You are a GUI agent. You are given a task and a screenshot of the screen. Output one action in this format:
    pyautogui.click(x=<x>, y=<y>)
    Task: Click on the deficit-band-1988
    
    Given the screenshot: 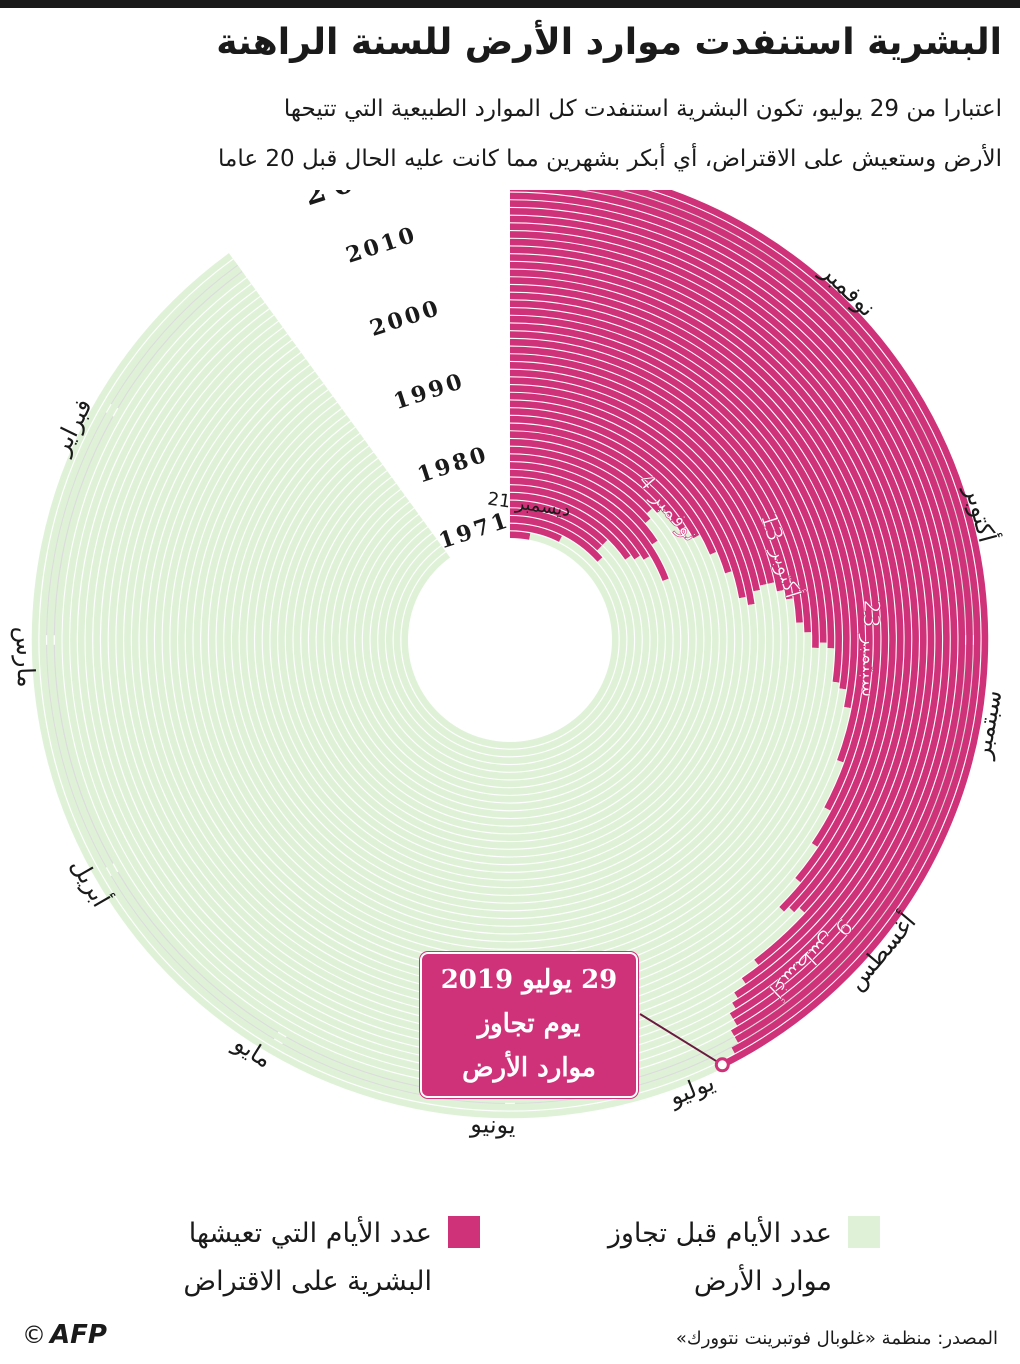 What is the action you would take?
    pyautogui.click(x=627, y=499)
    